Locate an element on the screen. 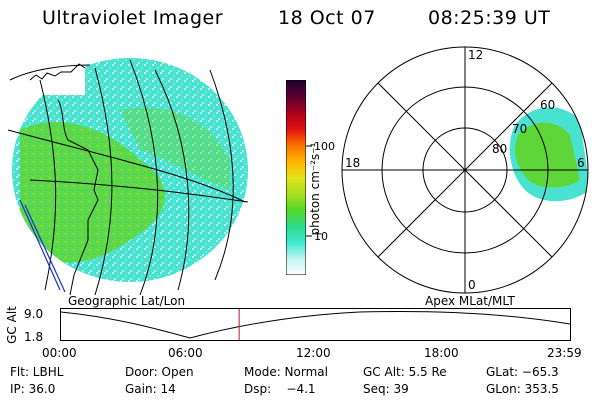 Image resolution: width=600 pixels, height=400 pixels. mlt-label-0: 0 is located at coordinates (472, 285).